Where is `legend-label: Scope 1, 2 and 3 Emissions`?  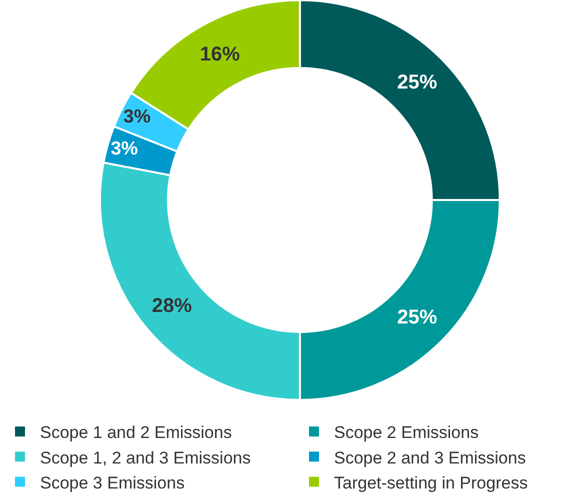 legend-label: Scope 1, 2 and 3 Emissions is located at coordinates (145, 458).